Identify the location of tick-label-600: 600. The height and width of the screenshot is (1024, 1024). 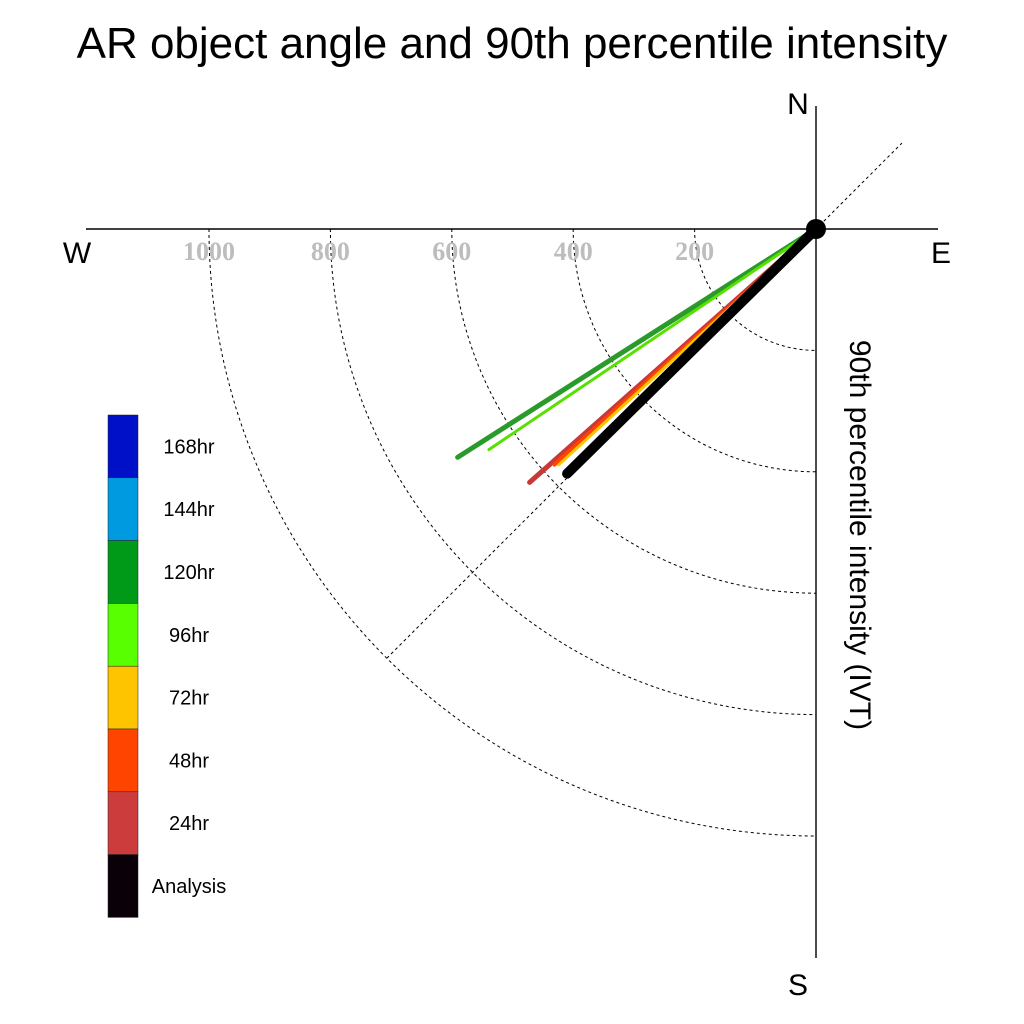
(451, 251).